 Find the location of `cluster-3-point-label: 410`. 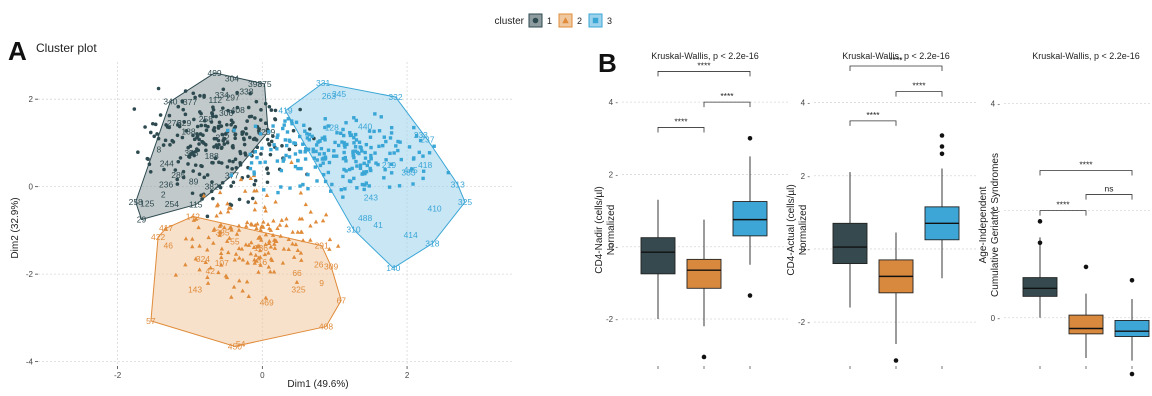

cluster-3-point-label: 410 is located at coordinates (434, 209).